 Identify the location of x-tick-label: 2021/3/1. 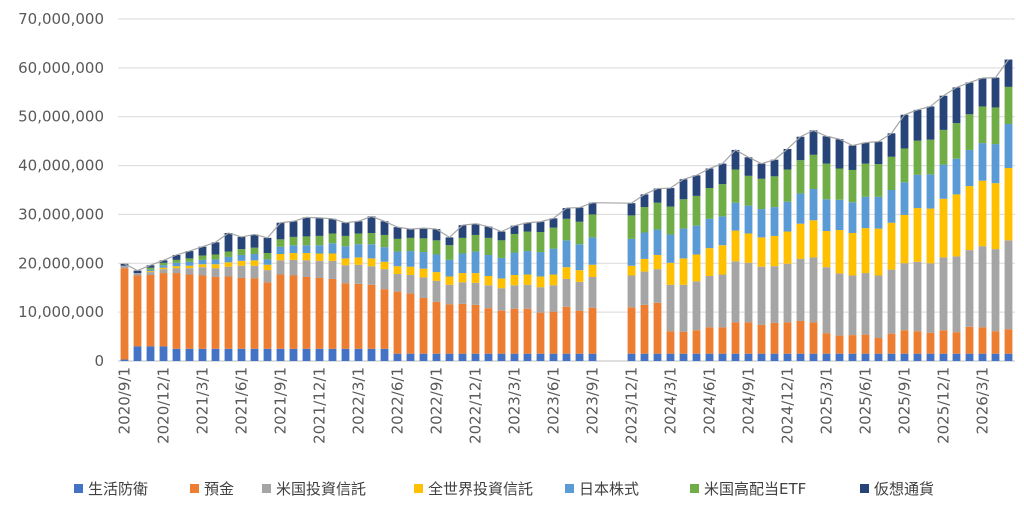
(203, 400).